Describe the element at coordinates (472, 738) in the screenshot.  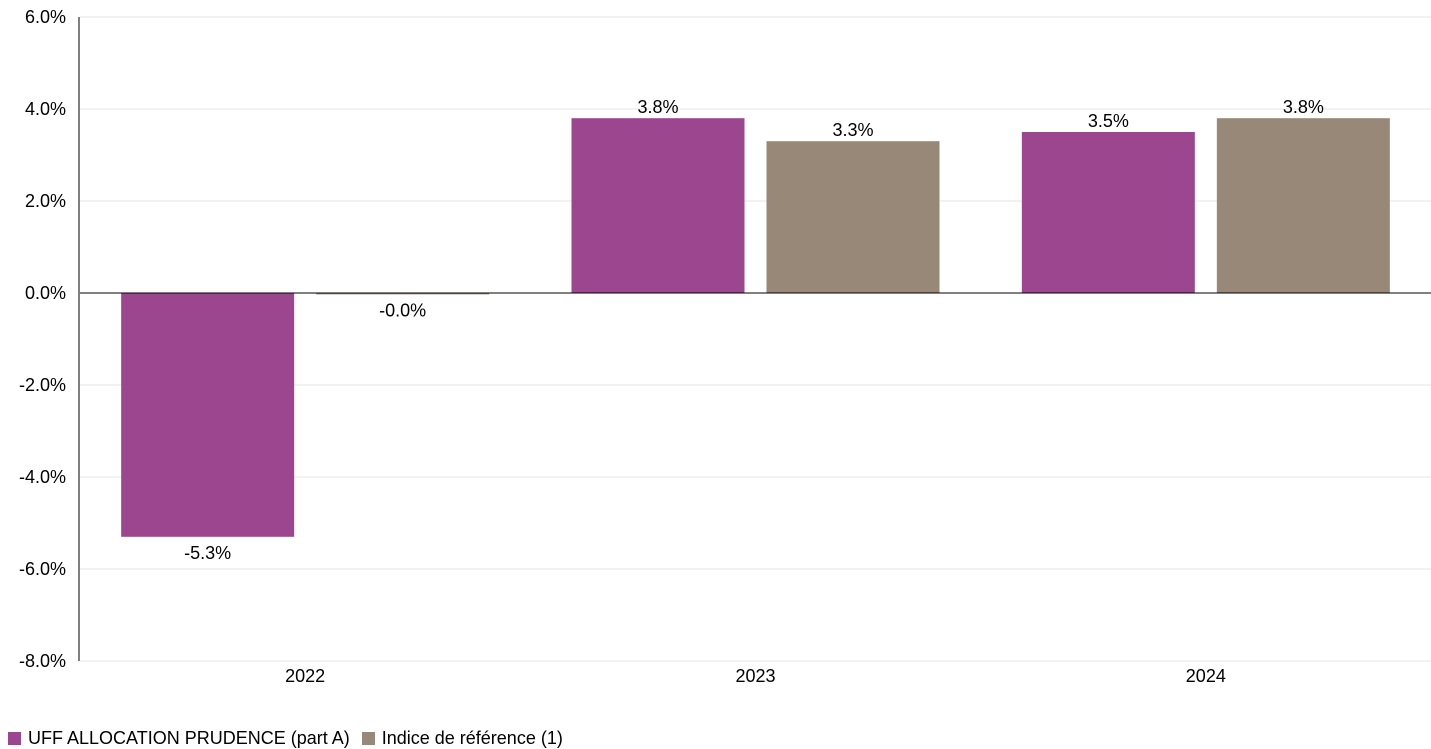
I see `legend-label-series-2: Indice de référence (1)` at that location.